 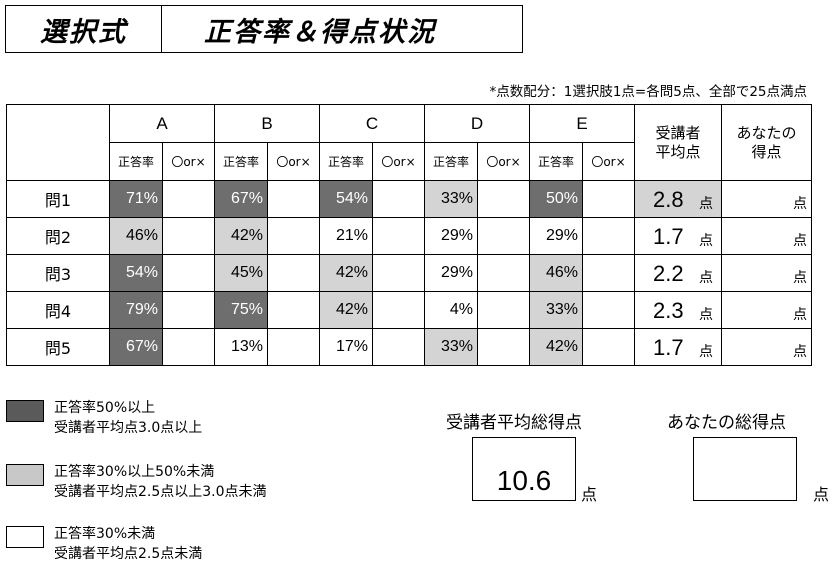 I want to click on title-category: 選択式, so click(x=84, y=29).